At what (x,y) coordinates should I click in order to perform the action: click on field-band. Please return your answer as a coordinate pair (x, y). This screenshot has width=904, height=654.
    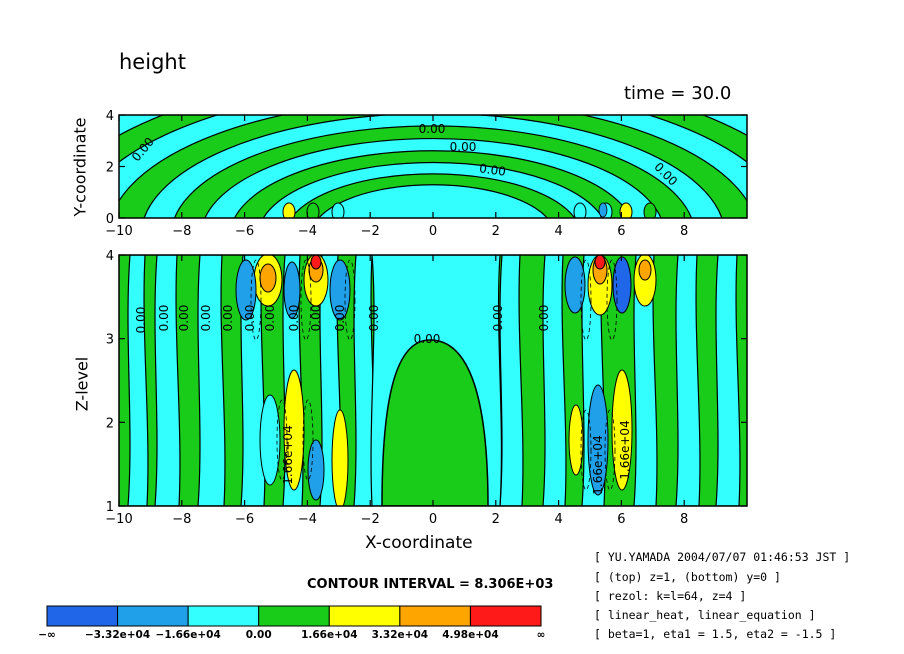
    Looking at the image, I should click on (433, 166).